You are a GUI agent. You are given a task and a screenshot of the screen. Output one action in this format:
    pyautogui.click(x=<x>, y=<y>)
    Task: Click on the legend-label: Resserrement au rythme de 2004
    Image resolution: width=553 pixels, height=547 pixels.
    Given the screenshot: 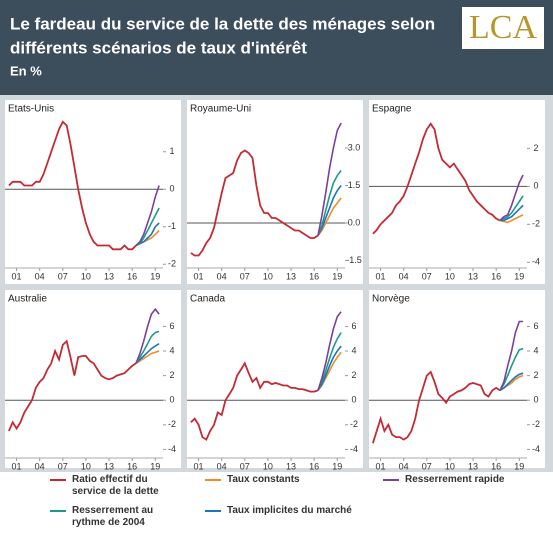 What is the action you would take?
    pyautogui.click(x=113, y=516)
    